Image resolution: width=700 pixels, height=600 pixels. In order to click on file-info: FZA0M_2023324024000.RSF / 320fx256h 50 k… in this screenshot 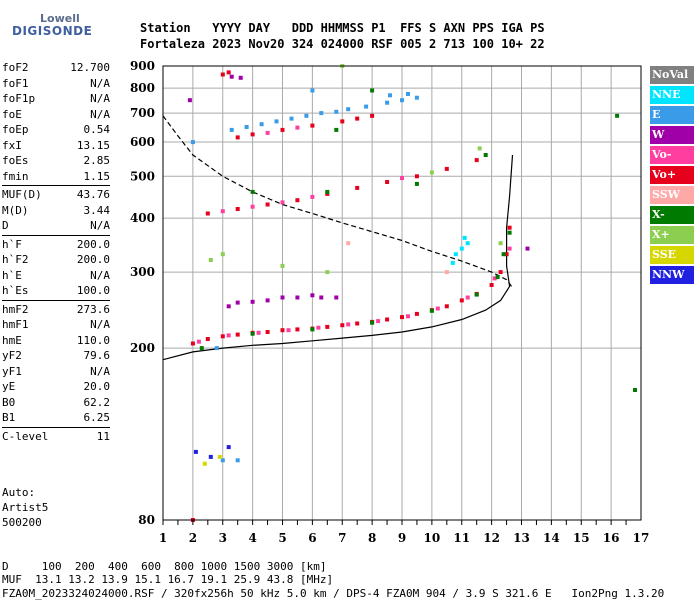, I will do `click(333, 593)`.